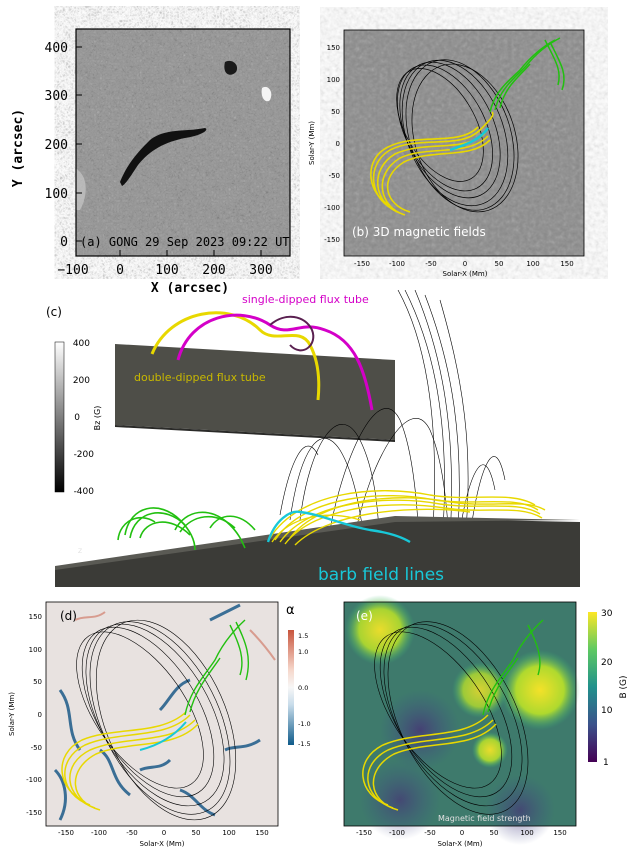 The image size is (635, 851). I want to click on axis-indicator: Z, so click(80, 551).